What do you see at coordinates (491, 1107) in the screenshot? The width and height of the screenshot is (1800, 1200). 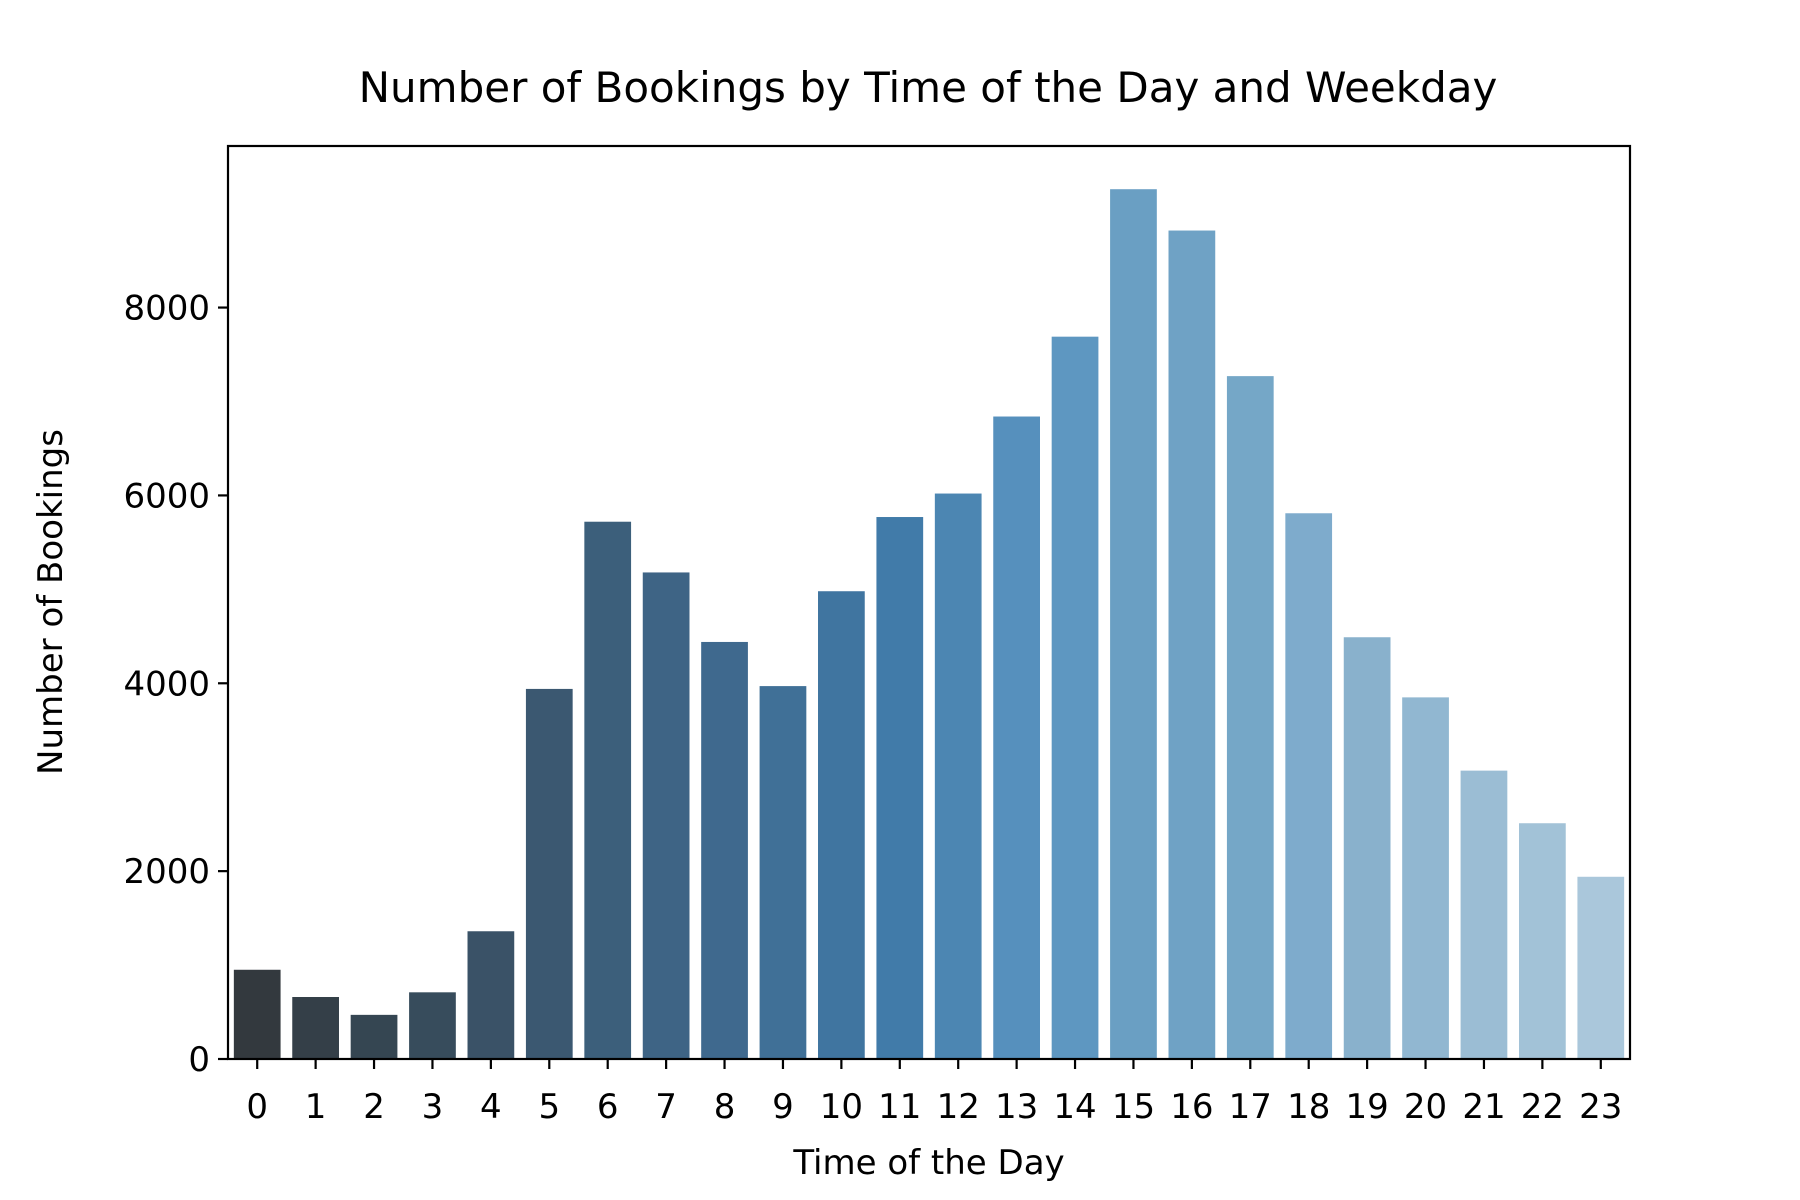 I see `x-tick-label-4: 4` at bounding box center [491, 1107].